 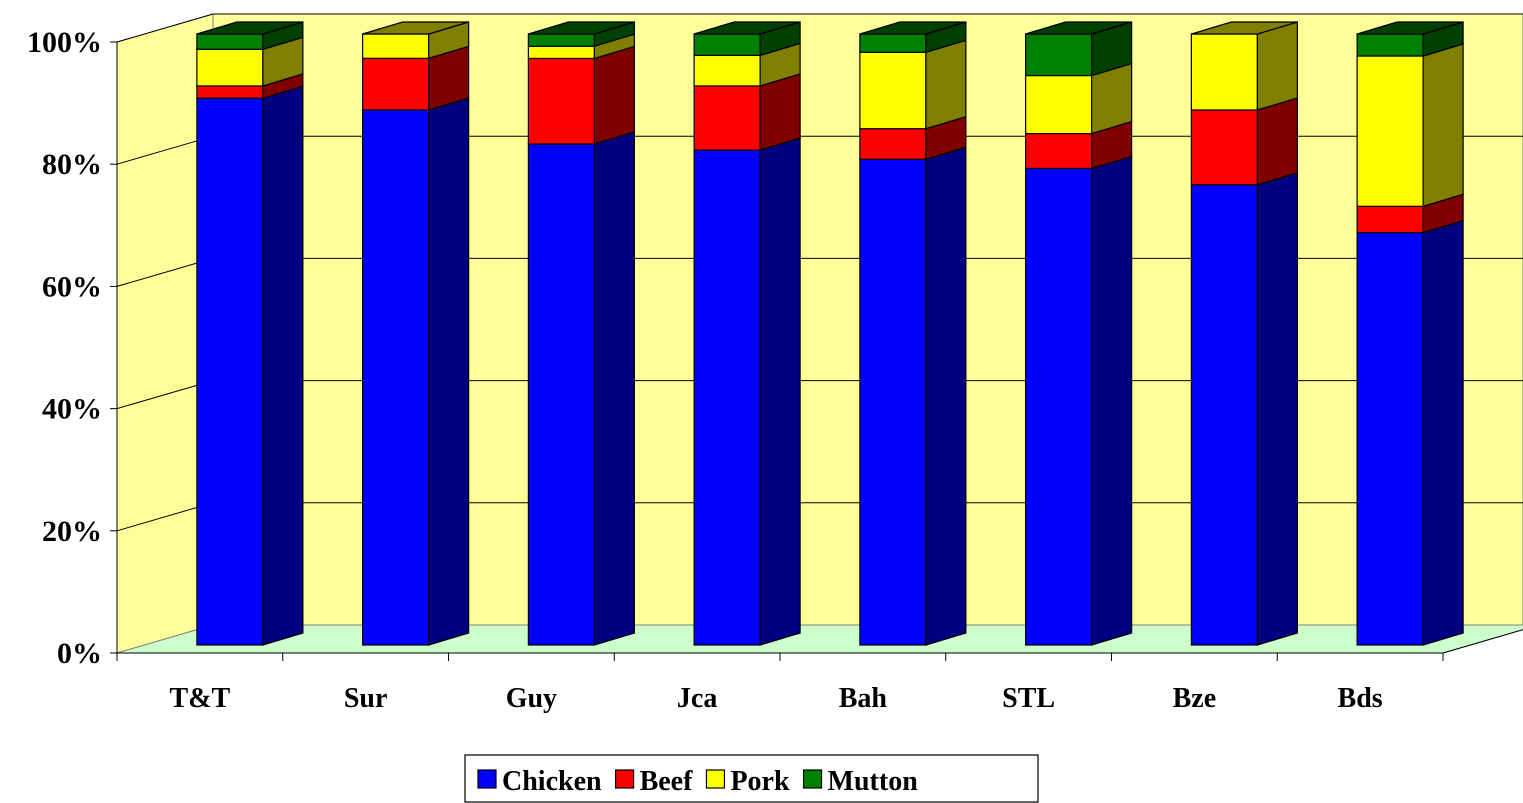 I want to click on legend-label-chicken: Chicken, so click(x=552, y=781).